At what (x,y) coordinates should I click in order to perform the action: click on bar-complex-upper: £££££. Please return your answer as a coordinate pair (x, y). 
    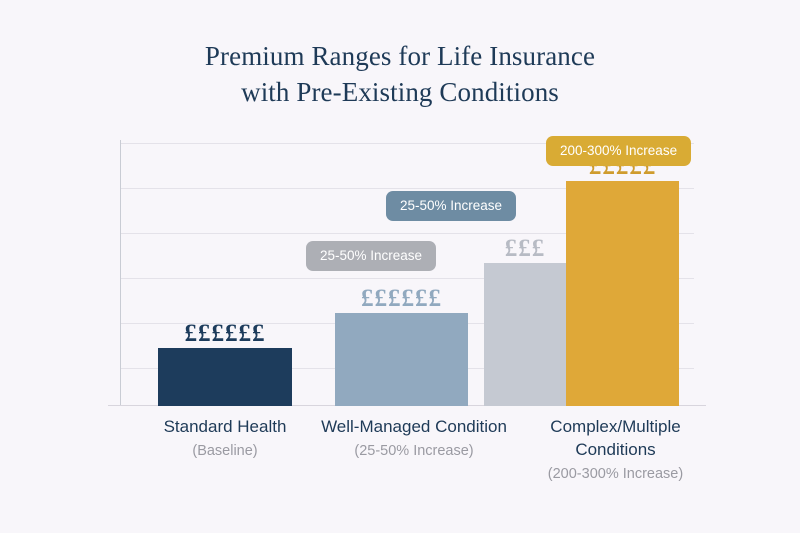
    Looking at the image, I should click on (622, 280).